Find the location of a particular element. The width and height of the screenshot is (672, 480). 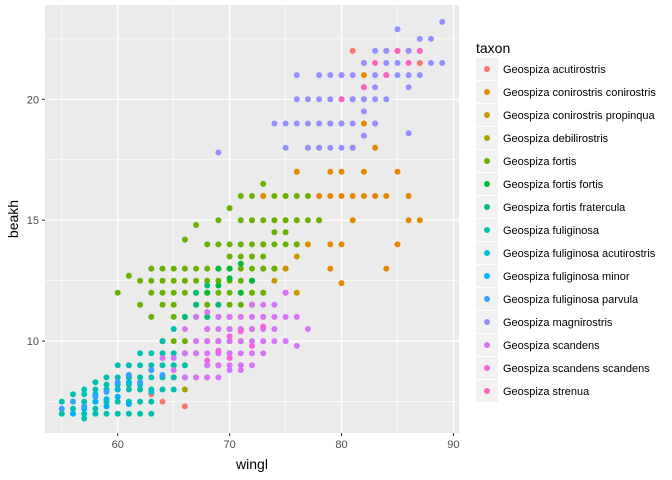

legend-label: Geospiza fuliginosa acutirostris is located at coordinates (579, 254).